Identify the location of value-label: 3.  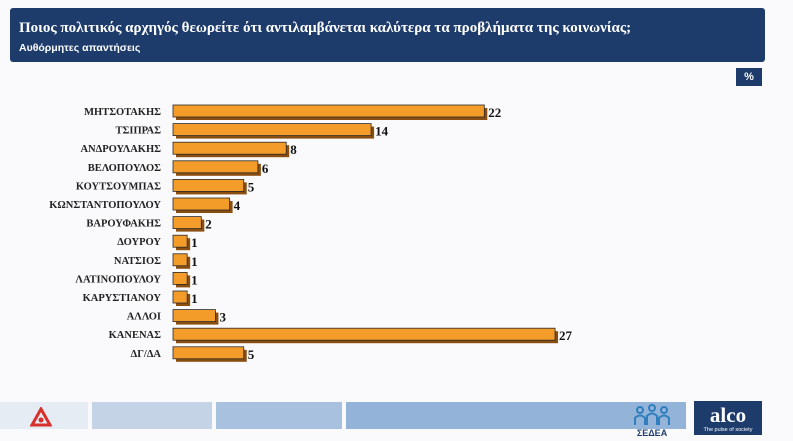
(222, 317).